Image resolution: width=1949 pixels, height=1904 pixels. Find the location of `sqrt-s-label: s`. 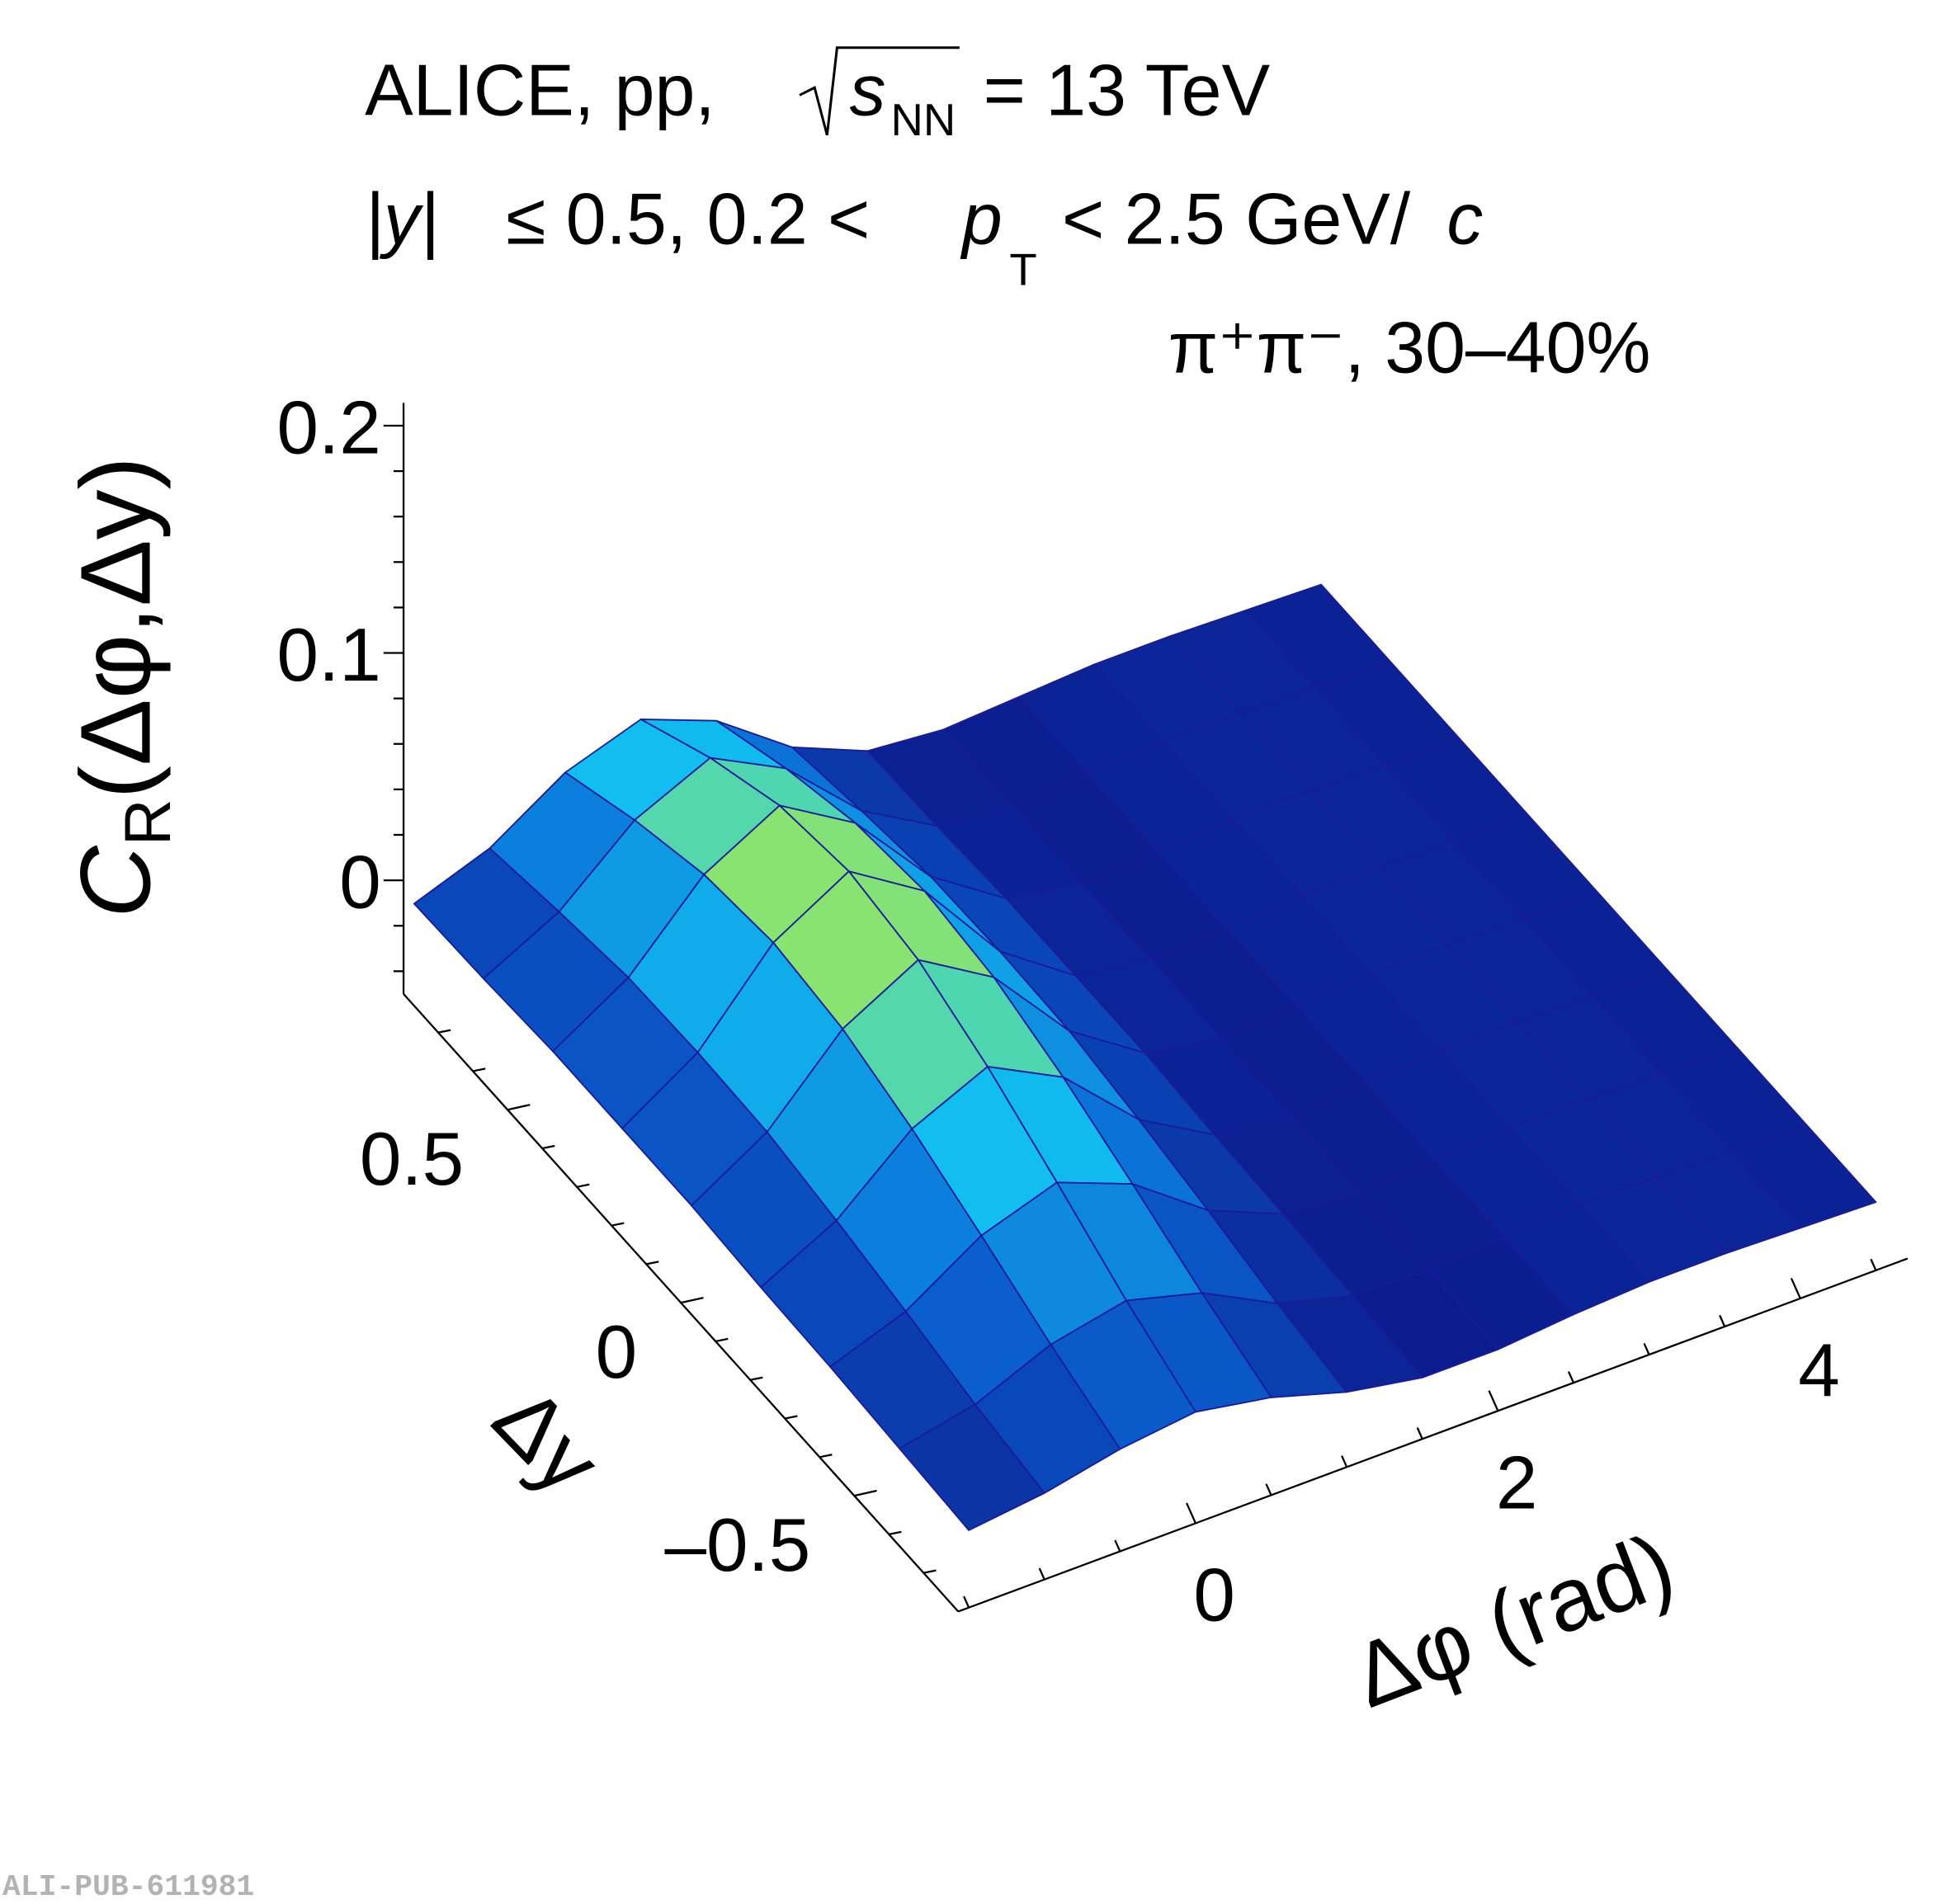

sqrt-s-label: s is located at coordinates (868, 90).